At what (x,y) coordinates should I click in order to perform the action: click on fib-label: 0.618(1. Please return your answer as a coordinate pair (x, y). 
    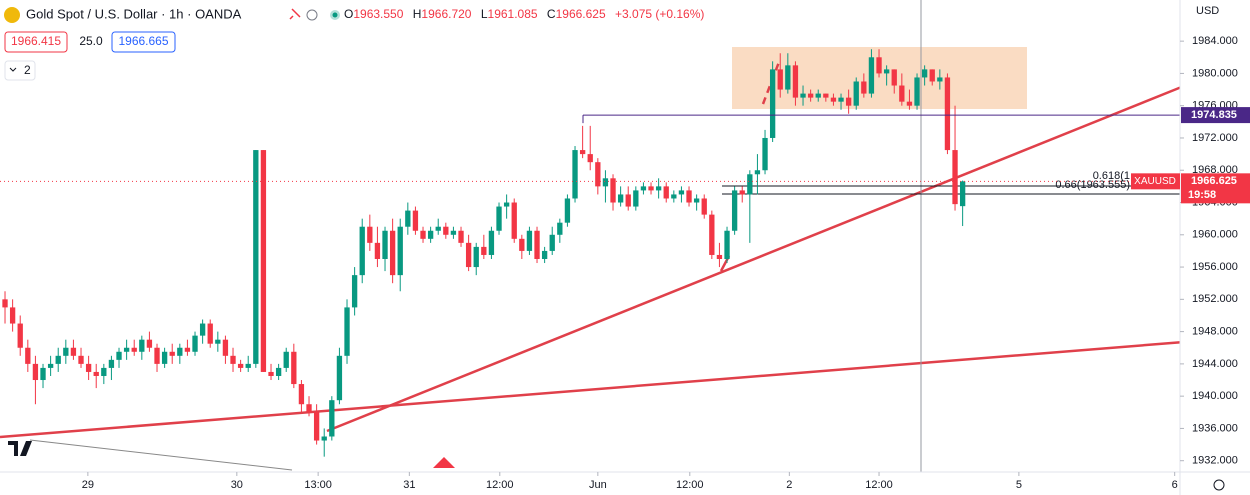
    Looking at the image, I should click on (1111, 176).